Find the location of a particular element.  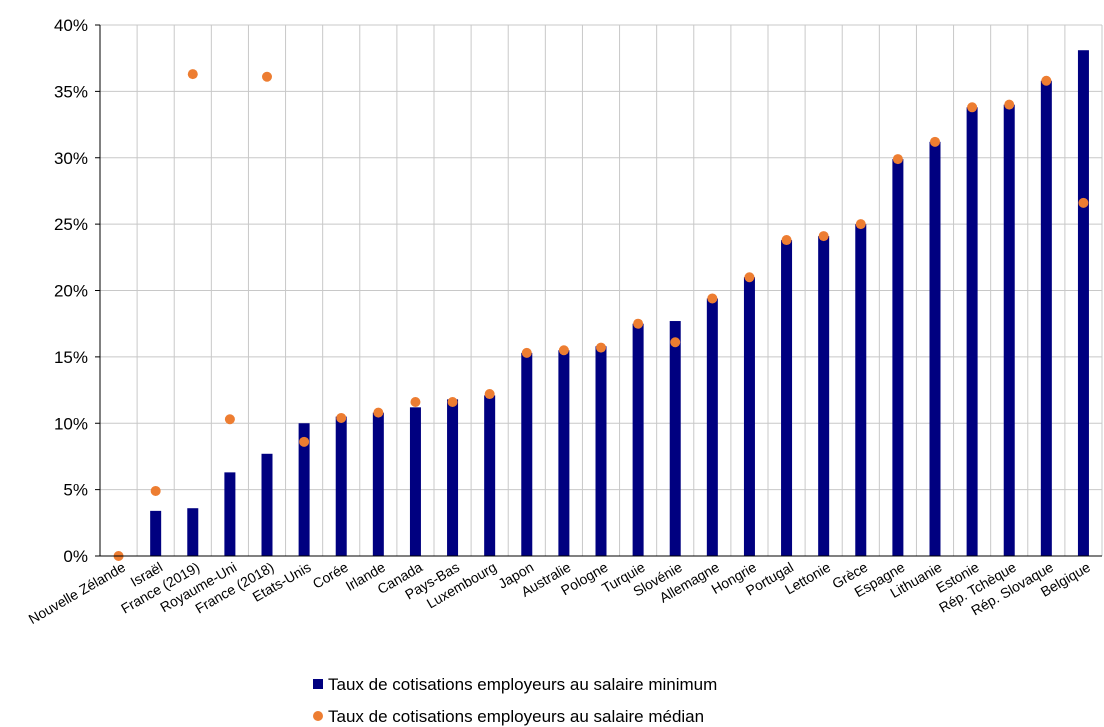

y-tick-label: 20% is located at coordinates (71, 291).